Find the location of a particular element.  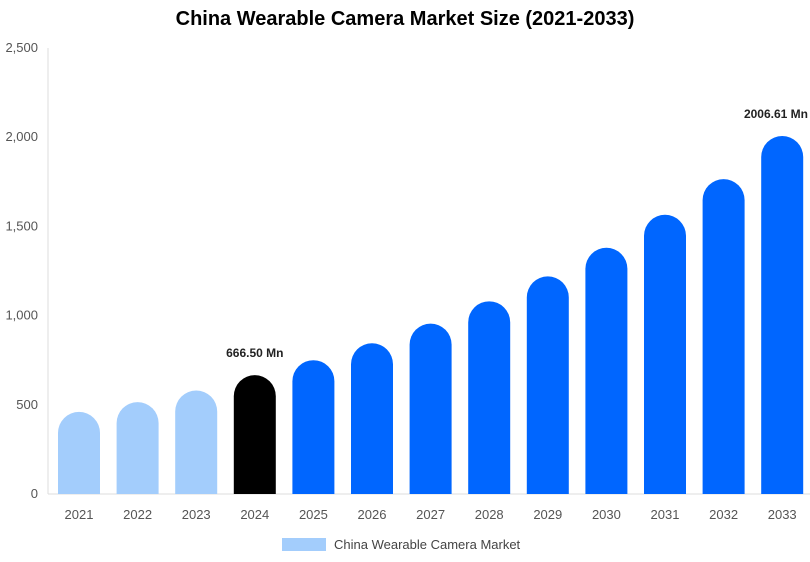

bar-2022 is located at coordinates (137, 448).